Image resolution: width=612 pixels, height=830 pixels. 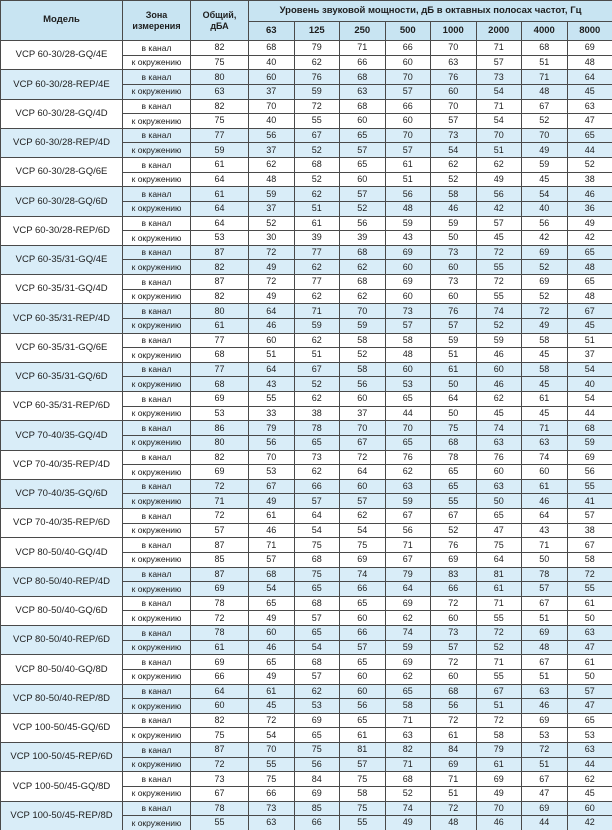 I want to click on total-dba-cell: 53, so click(x=219, y=238).